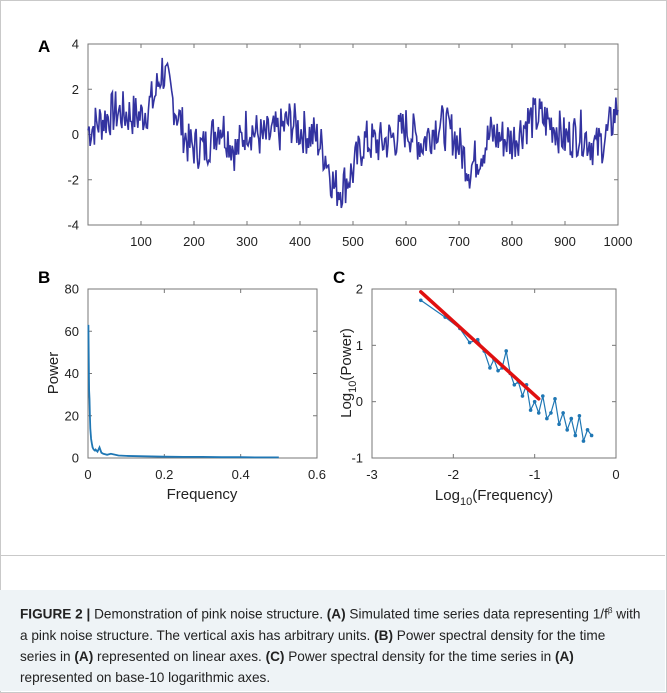  What do you see at coordinates (512, 495) in the screenshot?
I see `panel-c-x-label-tail: (Frequency)` at bounding box center [512, 495].